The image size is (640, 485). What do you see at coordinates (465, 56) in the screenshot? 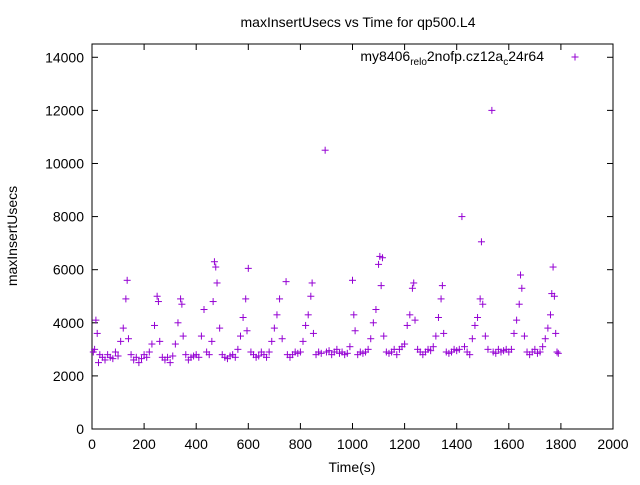
I see `legend-label-mid2: 2nofp.cz12a` at bounding box center [465, 56].